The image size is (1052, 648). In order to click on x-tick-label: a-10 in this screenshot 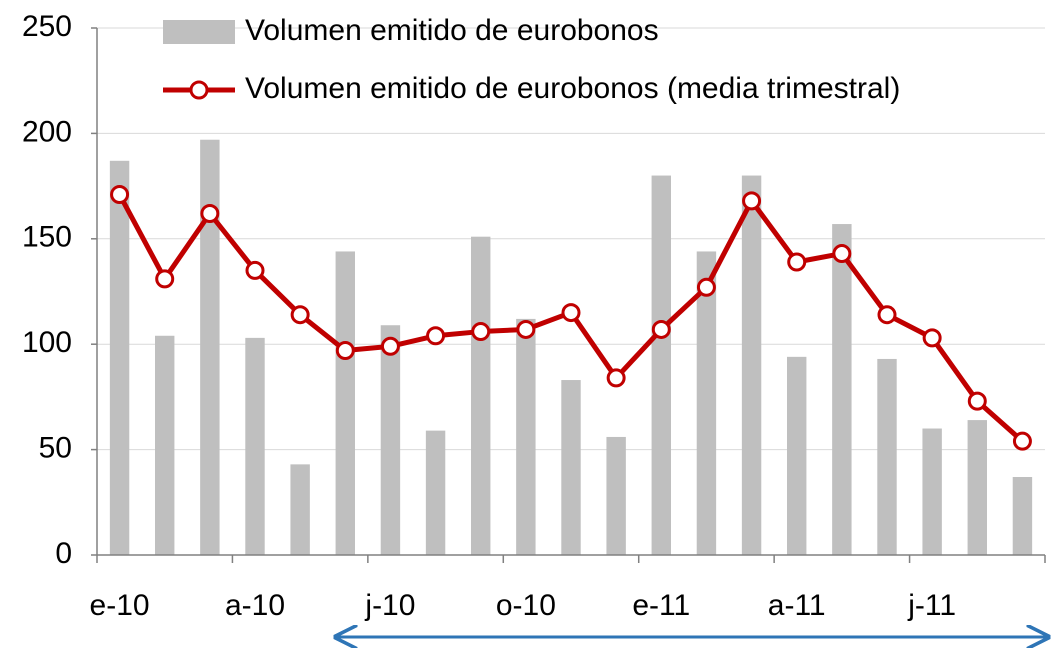, I will do `click(255, 605)`.